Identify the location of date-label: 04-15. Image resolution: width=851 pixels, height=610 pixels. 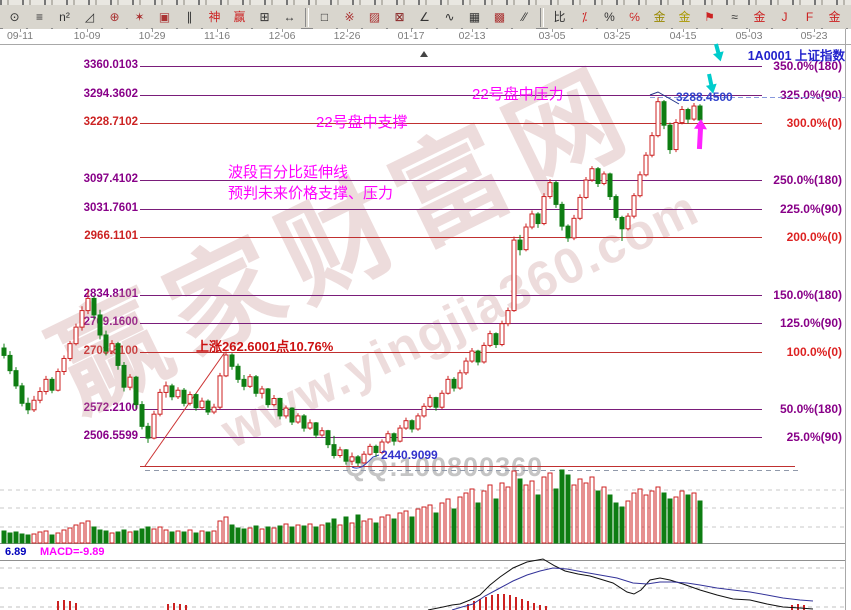
(683, 36).